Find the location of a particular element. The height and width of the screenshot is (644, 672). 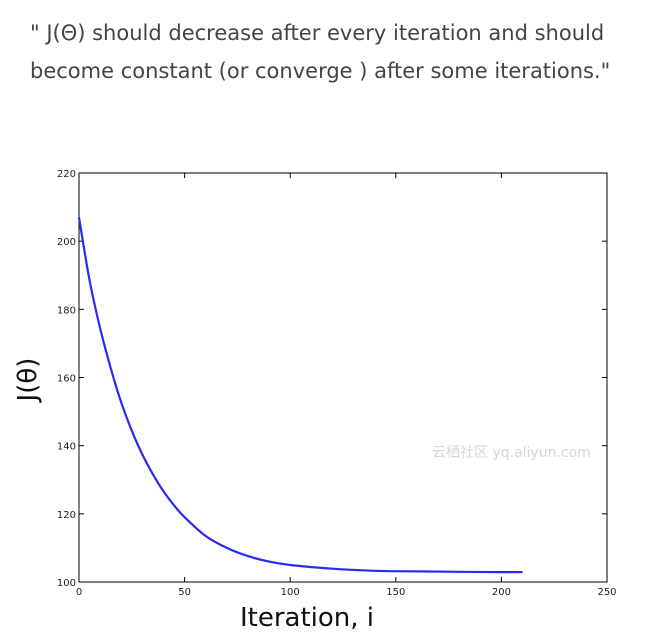

y-tick-label: 160 is located at coordinates (66, 379).